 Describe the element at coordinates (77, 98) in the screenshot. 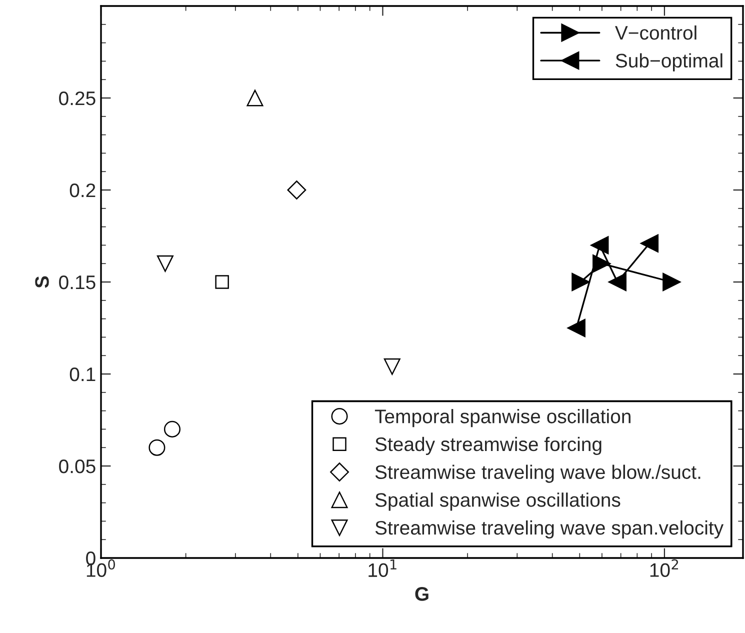

I see `y-tick-label: 0.25` at that location.